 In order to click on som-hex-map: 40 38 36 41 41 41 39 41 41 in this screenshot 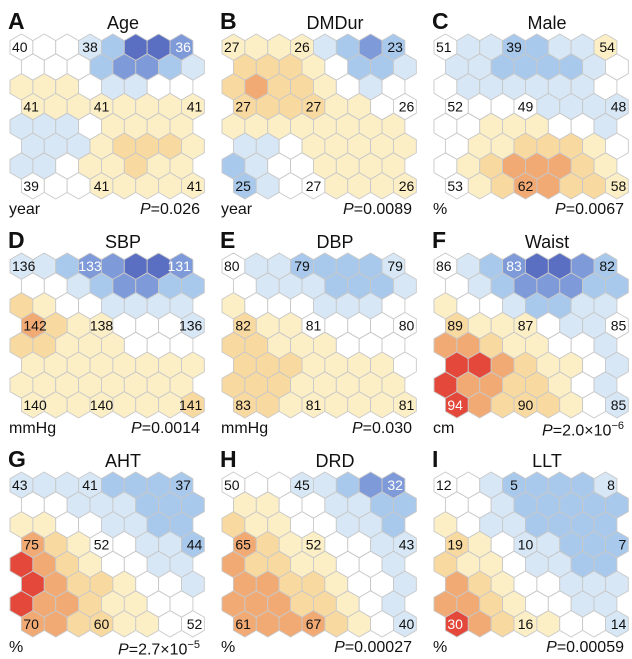, I will do `click(106, 116)`.